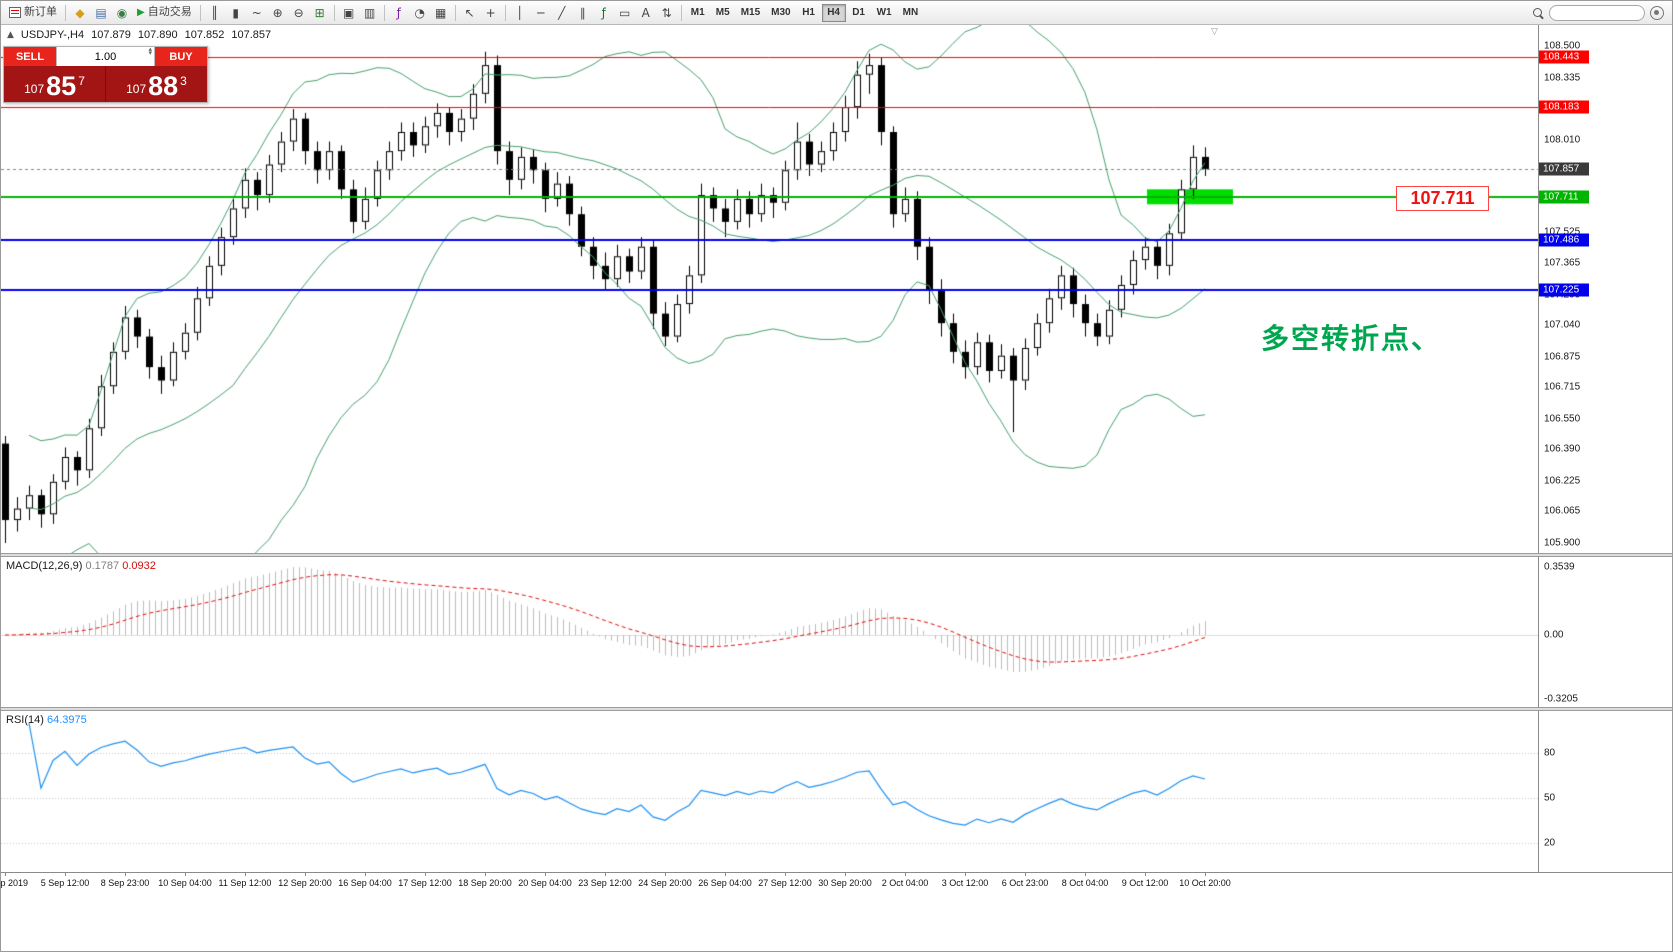 The height and width of the screenshot is (952, 1673). I want to click on timeframe-m15-button: M15, so click(750, 13).